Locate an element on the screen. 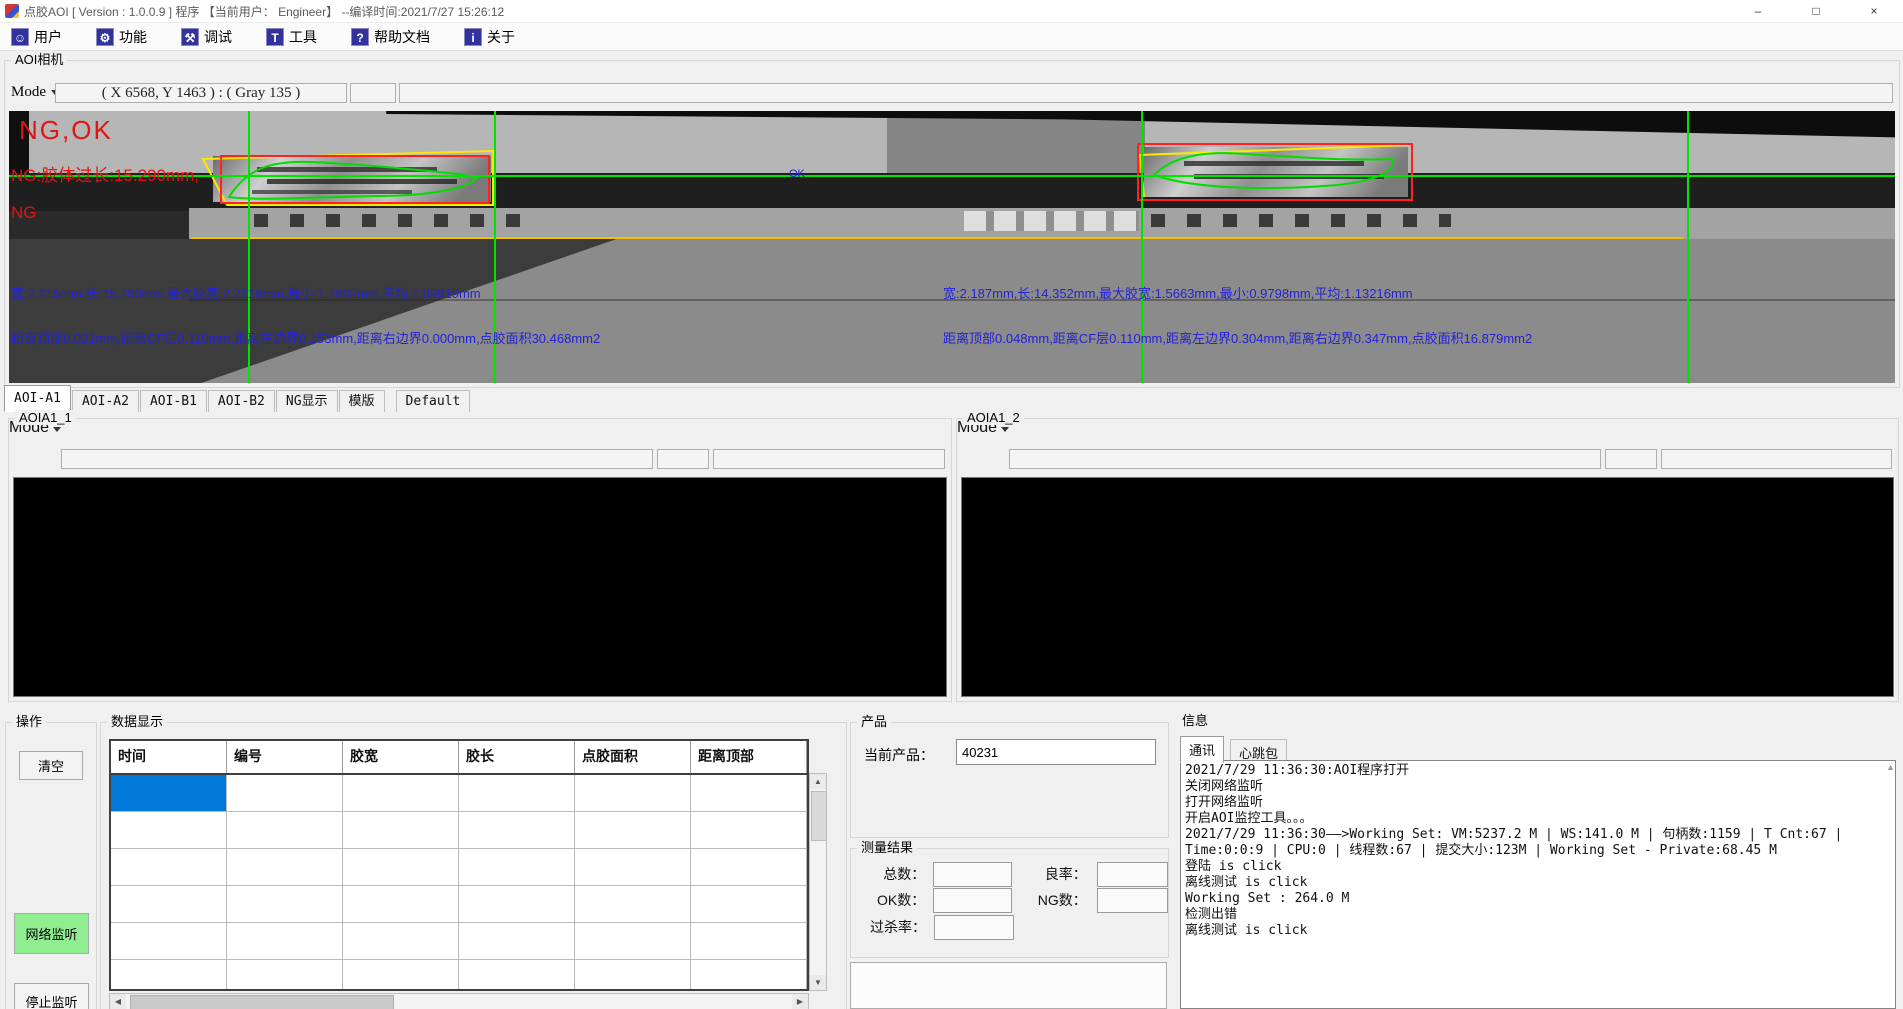 This screenshot has width=1903, height=1009. col-number: 编号 is located at coordinates (285, 757).